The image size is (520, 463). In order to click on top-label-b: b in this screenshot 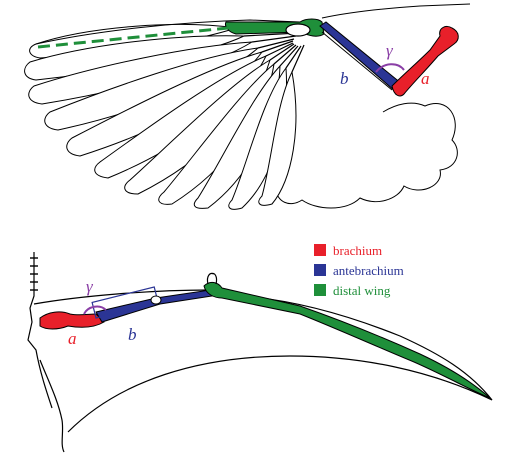, I will do `click(344, 78)`.